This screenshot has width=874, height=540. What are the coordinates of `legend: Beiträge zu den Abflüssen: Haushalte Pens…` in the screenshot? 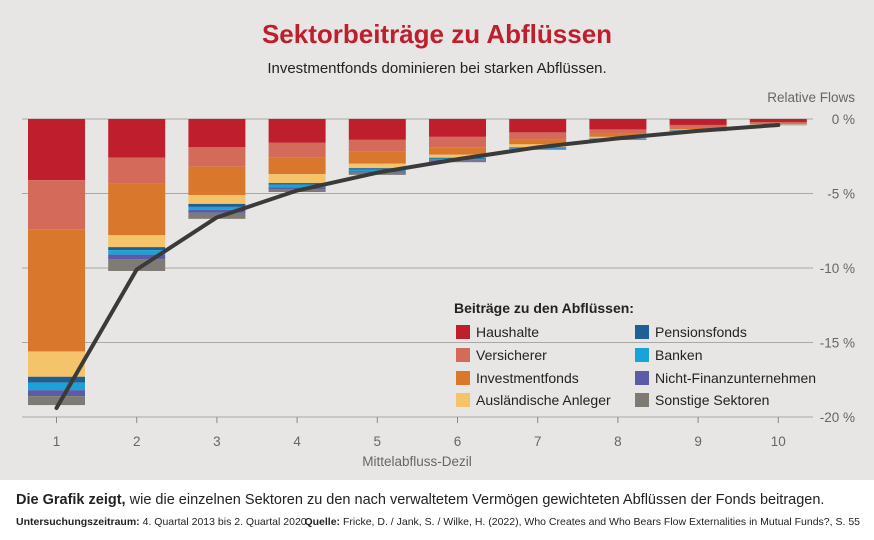 It's located at (635, 354).